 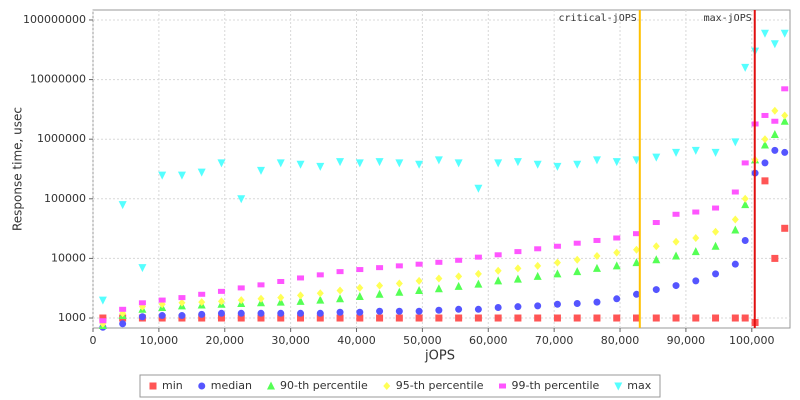 What do you see at coordinates (93, 340) in the screenshot?
I see `x-tick-label: 0` at bounding box center [93, 340].